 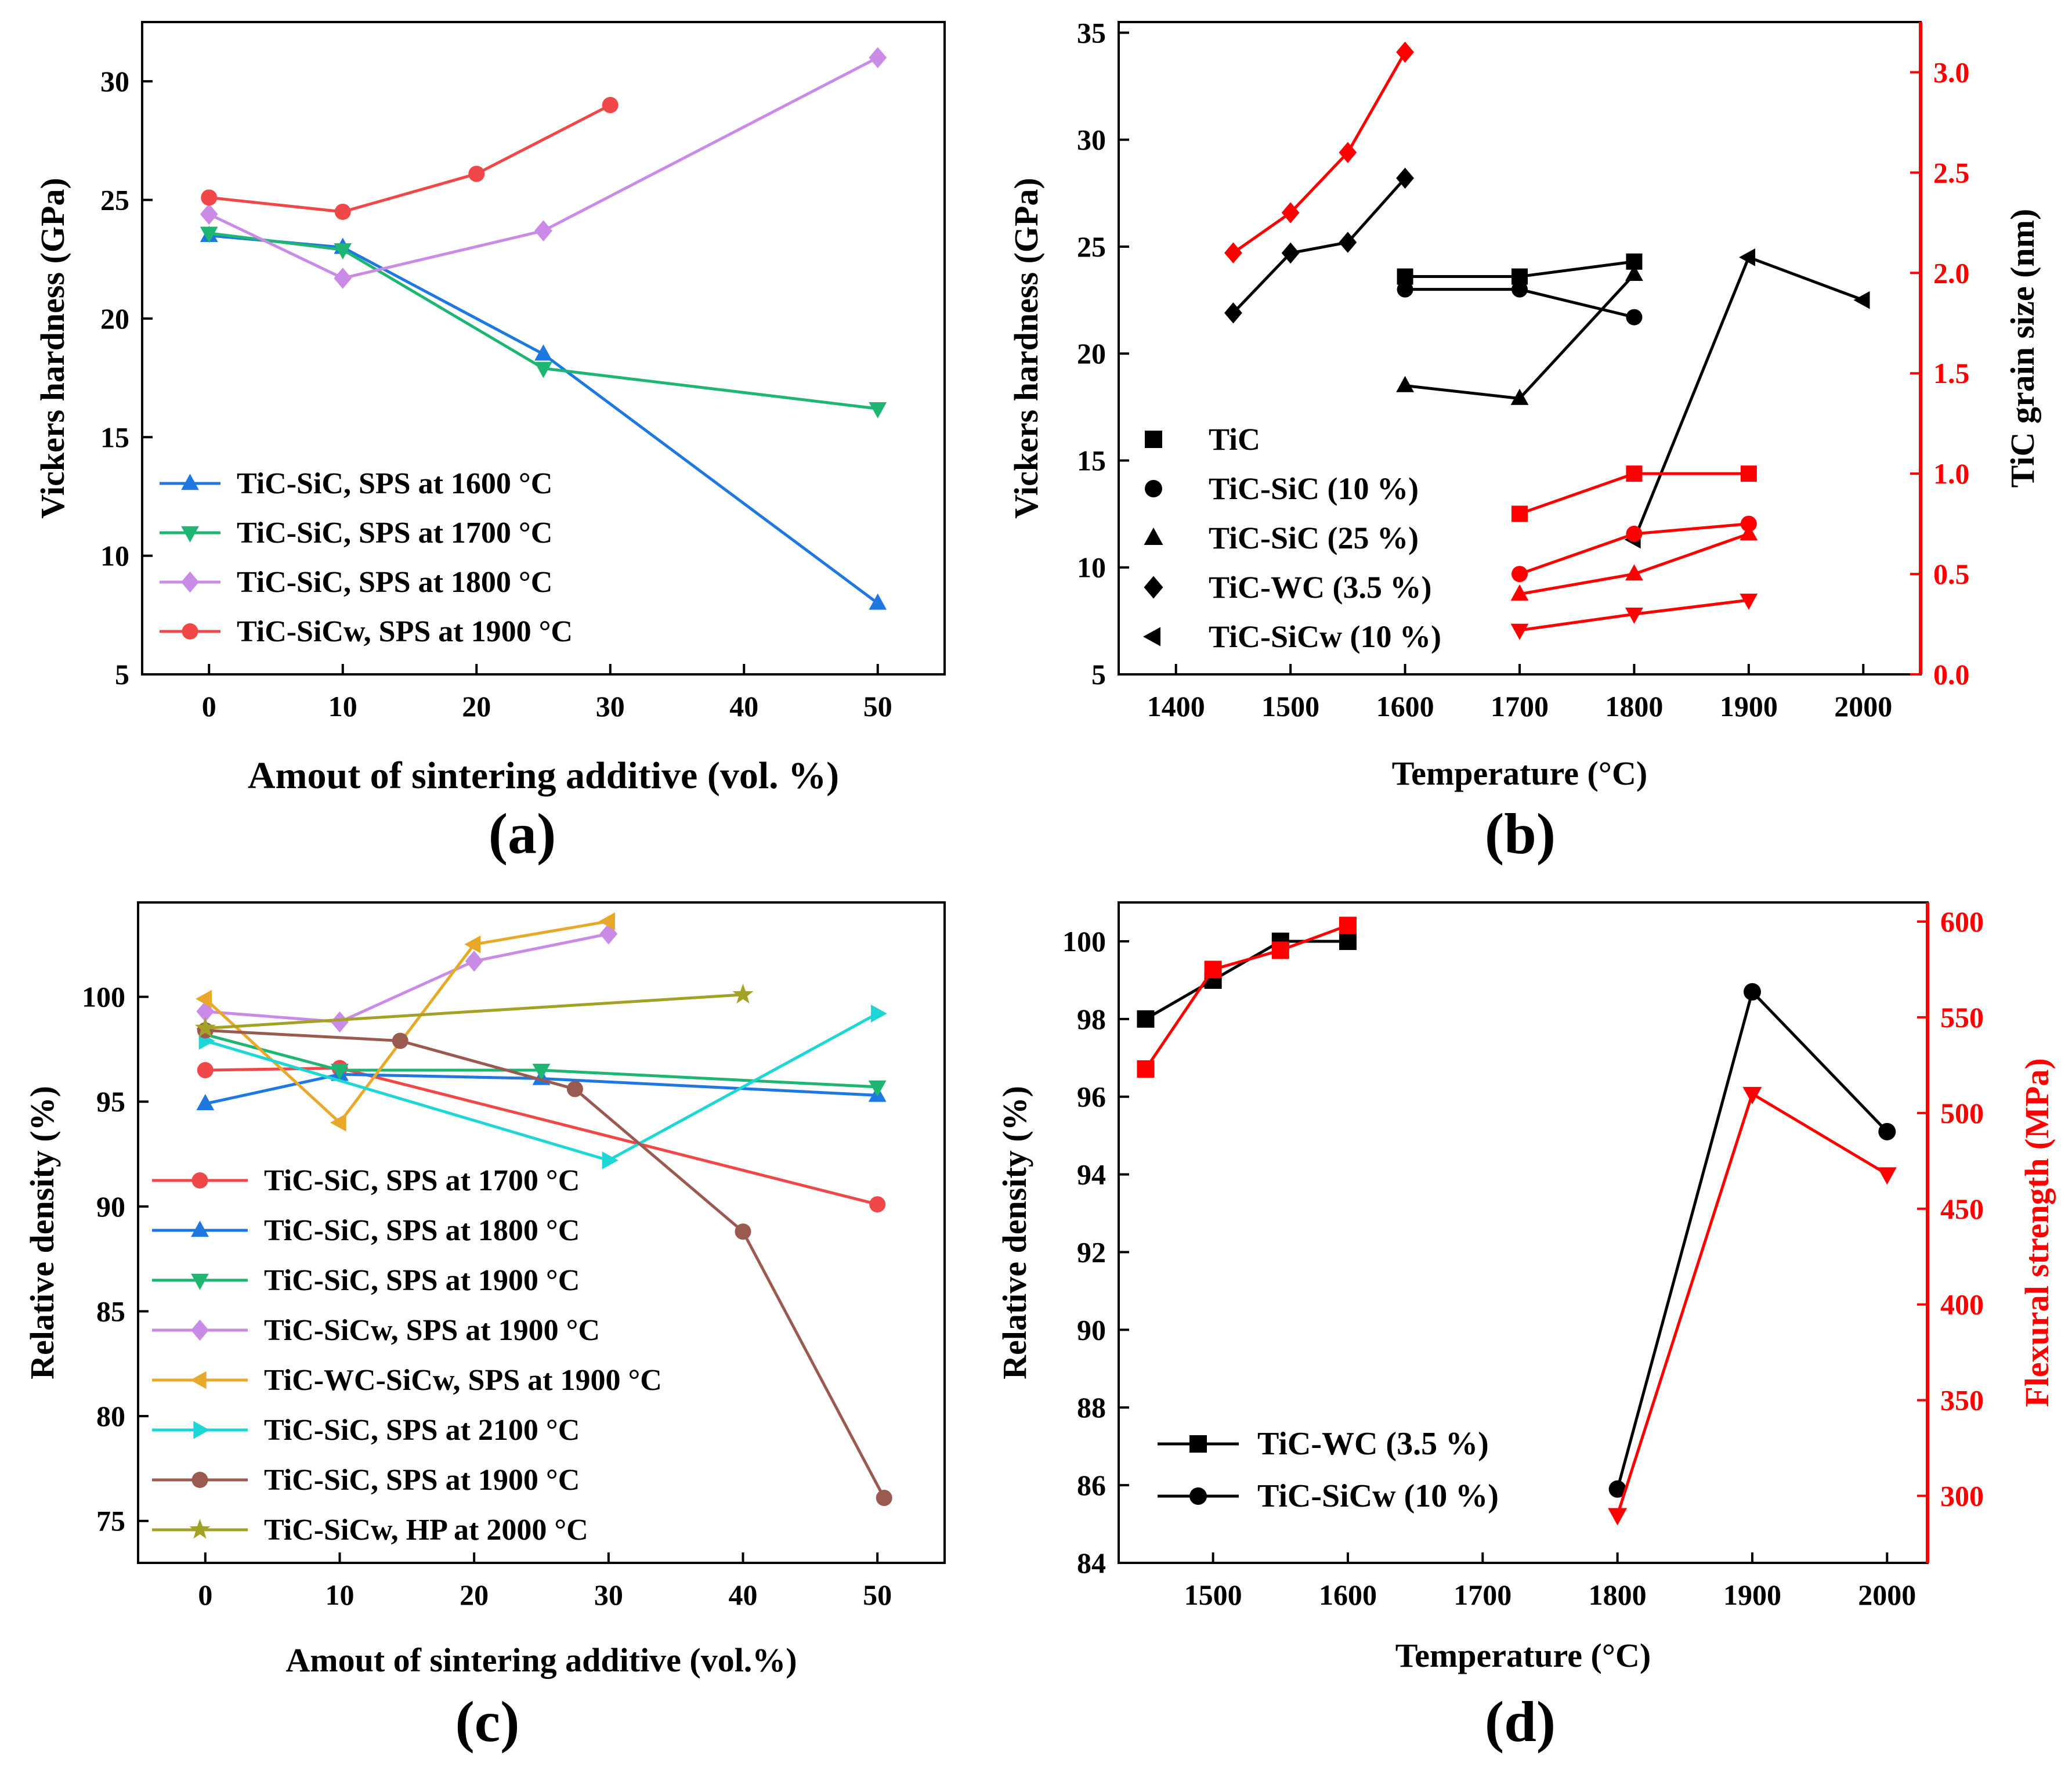 I want to click on series-1-point, so click(x=543, y=352).